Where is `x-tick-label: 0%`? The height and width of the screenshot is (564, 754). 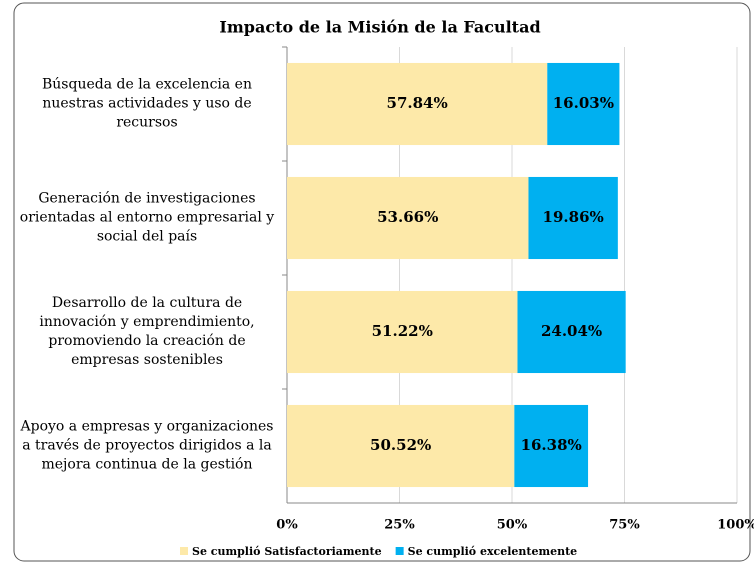 x-tick-label: 0% is located at coordinates (287, 525).